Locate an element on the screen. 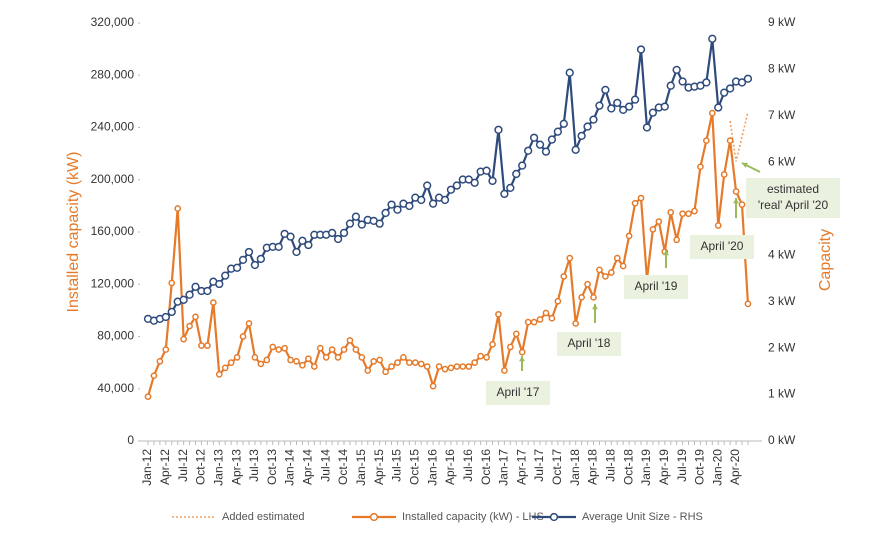  x-tick-label: Jul-19 is located at coordinates (682, 465).